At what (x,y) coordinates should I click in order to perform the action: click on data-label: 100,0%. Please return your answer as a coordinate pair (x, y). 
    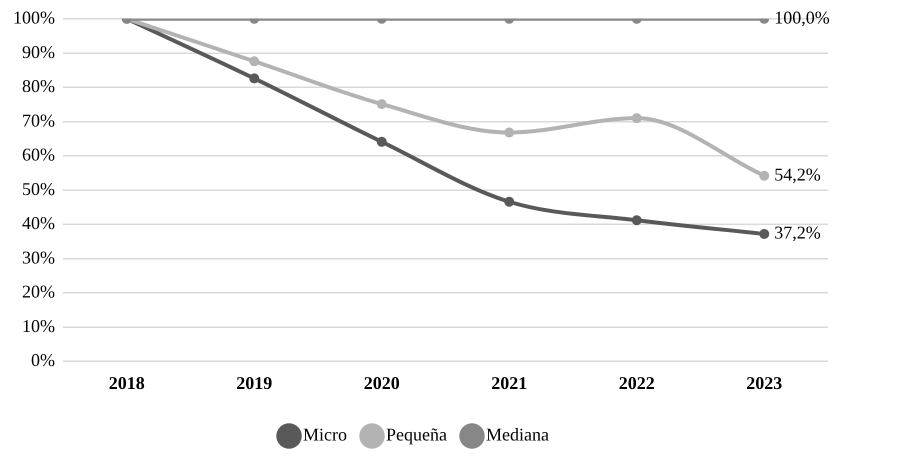
    Looking at the image, I should click on (802, 18).